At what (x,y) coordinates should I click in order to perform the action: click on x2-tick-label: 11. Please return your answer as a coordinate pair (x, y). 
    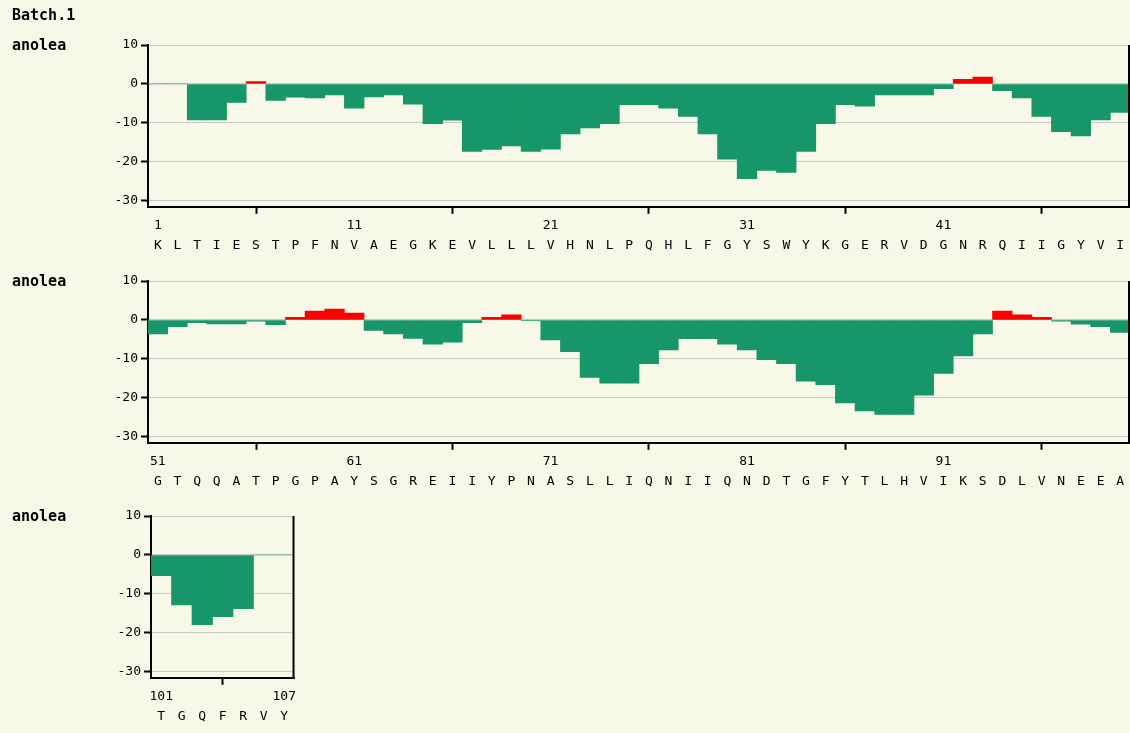
    Looking at the image, I should click on (354, 224).